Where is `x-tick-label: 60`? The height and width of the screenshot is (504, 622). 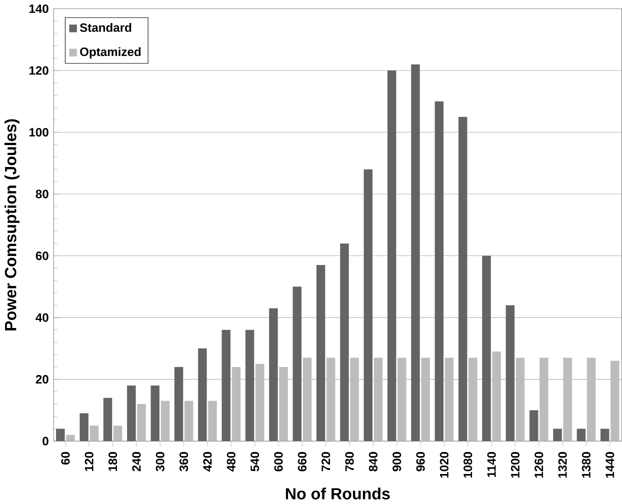 x-tick-label: 60 is located at coordinates (65, 458).